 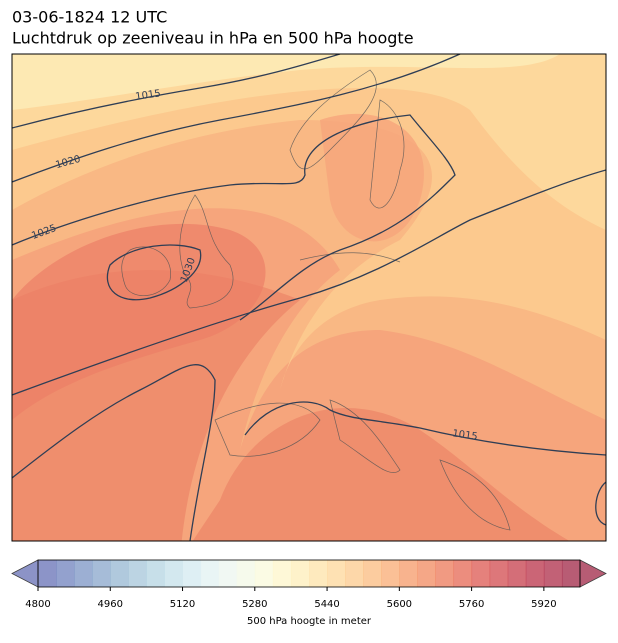 I want to click on colorbar-extend-low, so click(x=25, y=573).